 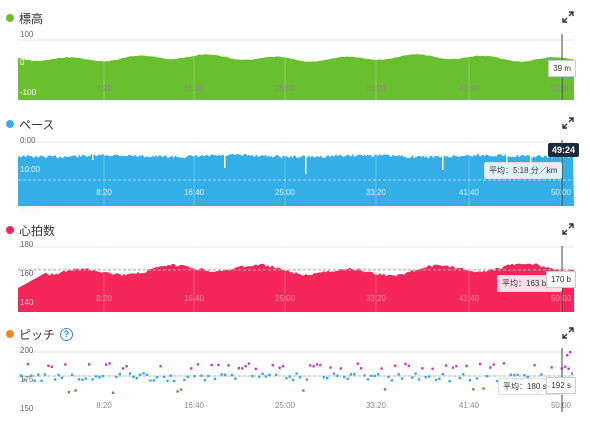 I want to click on cadence-y-mid: 175, so click(x=27, y=379).